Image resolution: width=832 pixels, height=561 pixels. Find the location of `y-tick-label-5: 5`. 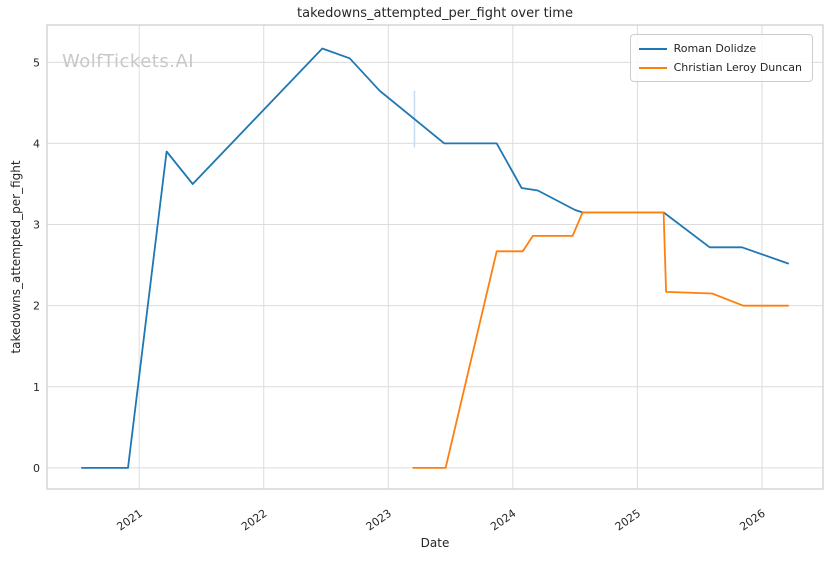

y-tick-label-5: 5 is located at coordinates (36, 62).